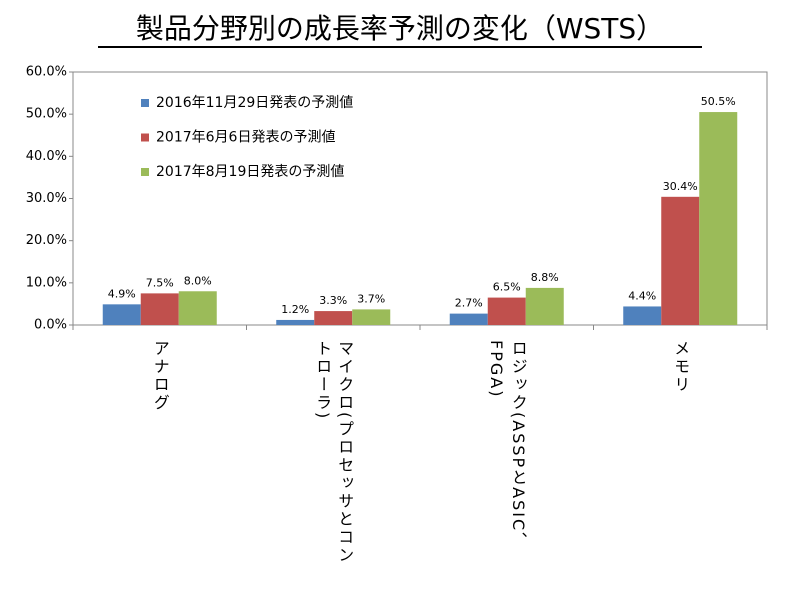 Image resolution: width=800 pixels, height=600 pixels. What do you see at coordinates (333, 300) in the screenshot?
I see `data-label: 3.3%` at bounding box center [333, 300].